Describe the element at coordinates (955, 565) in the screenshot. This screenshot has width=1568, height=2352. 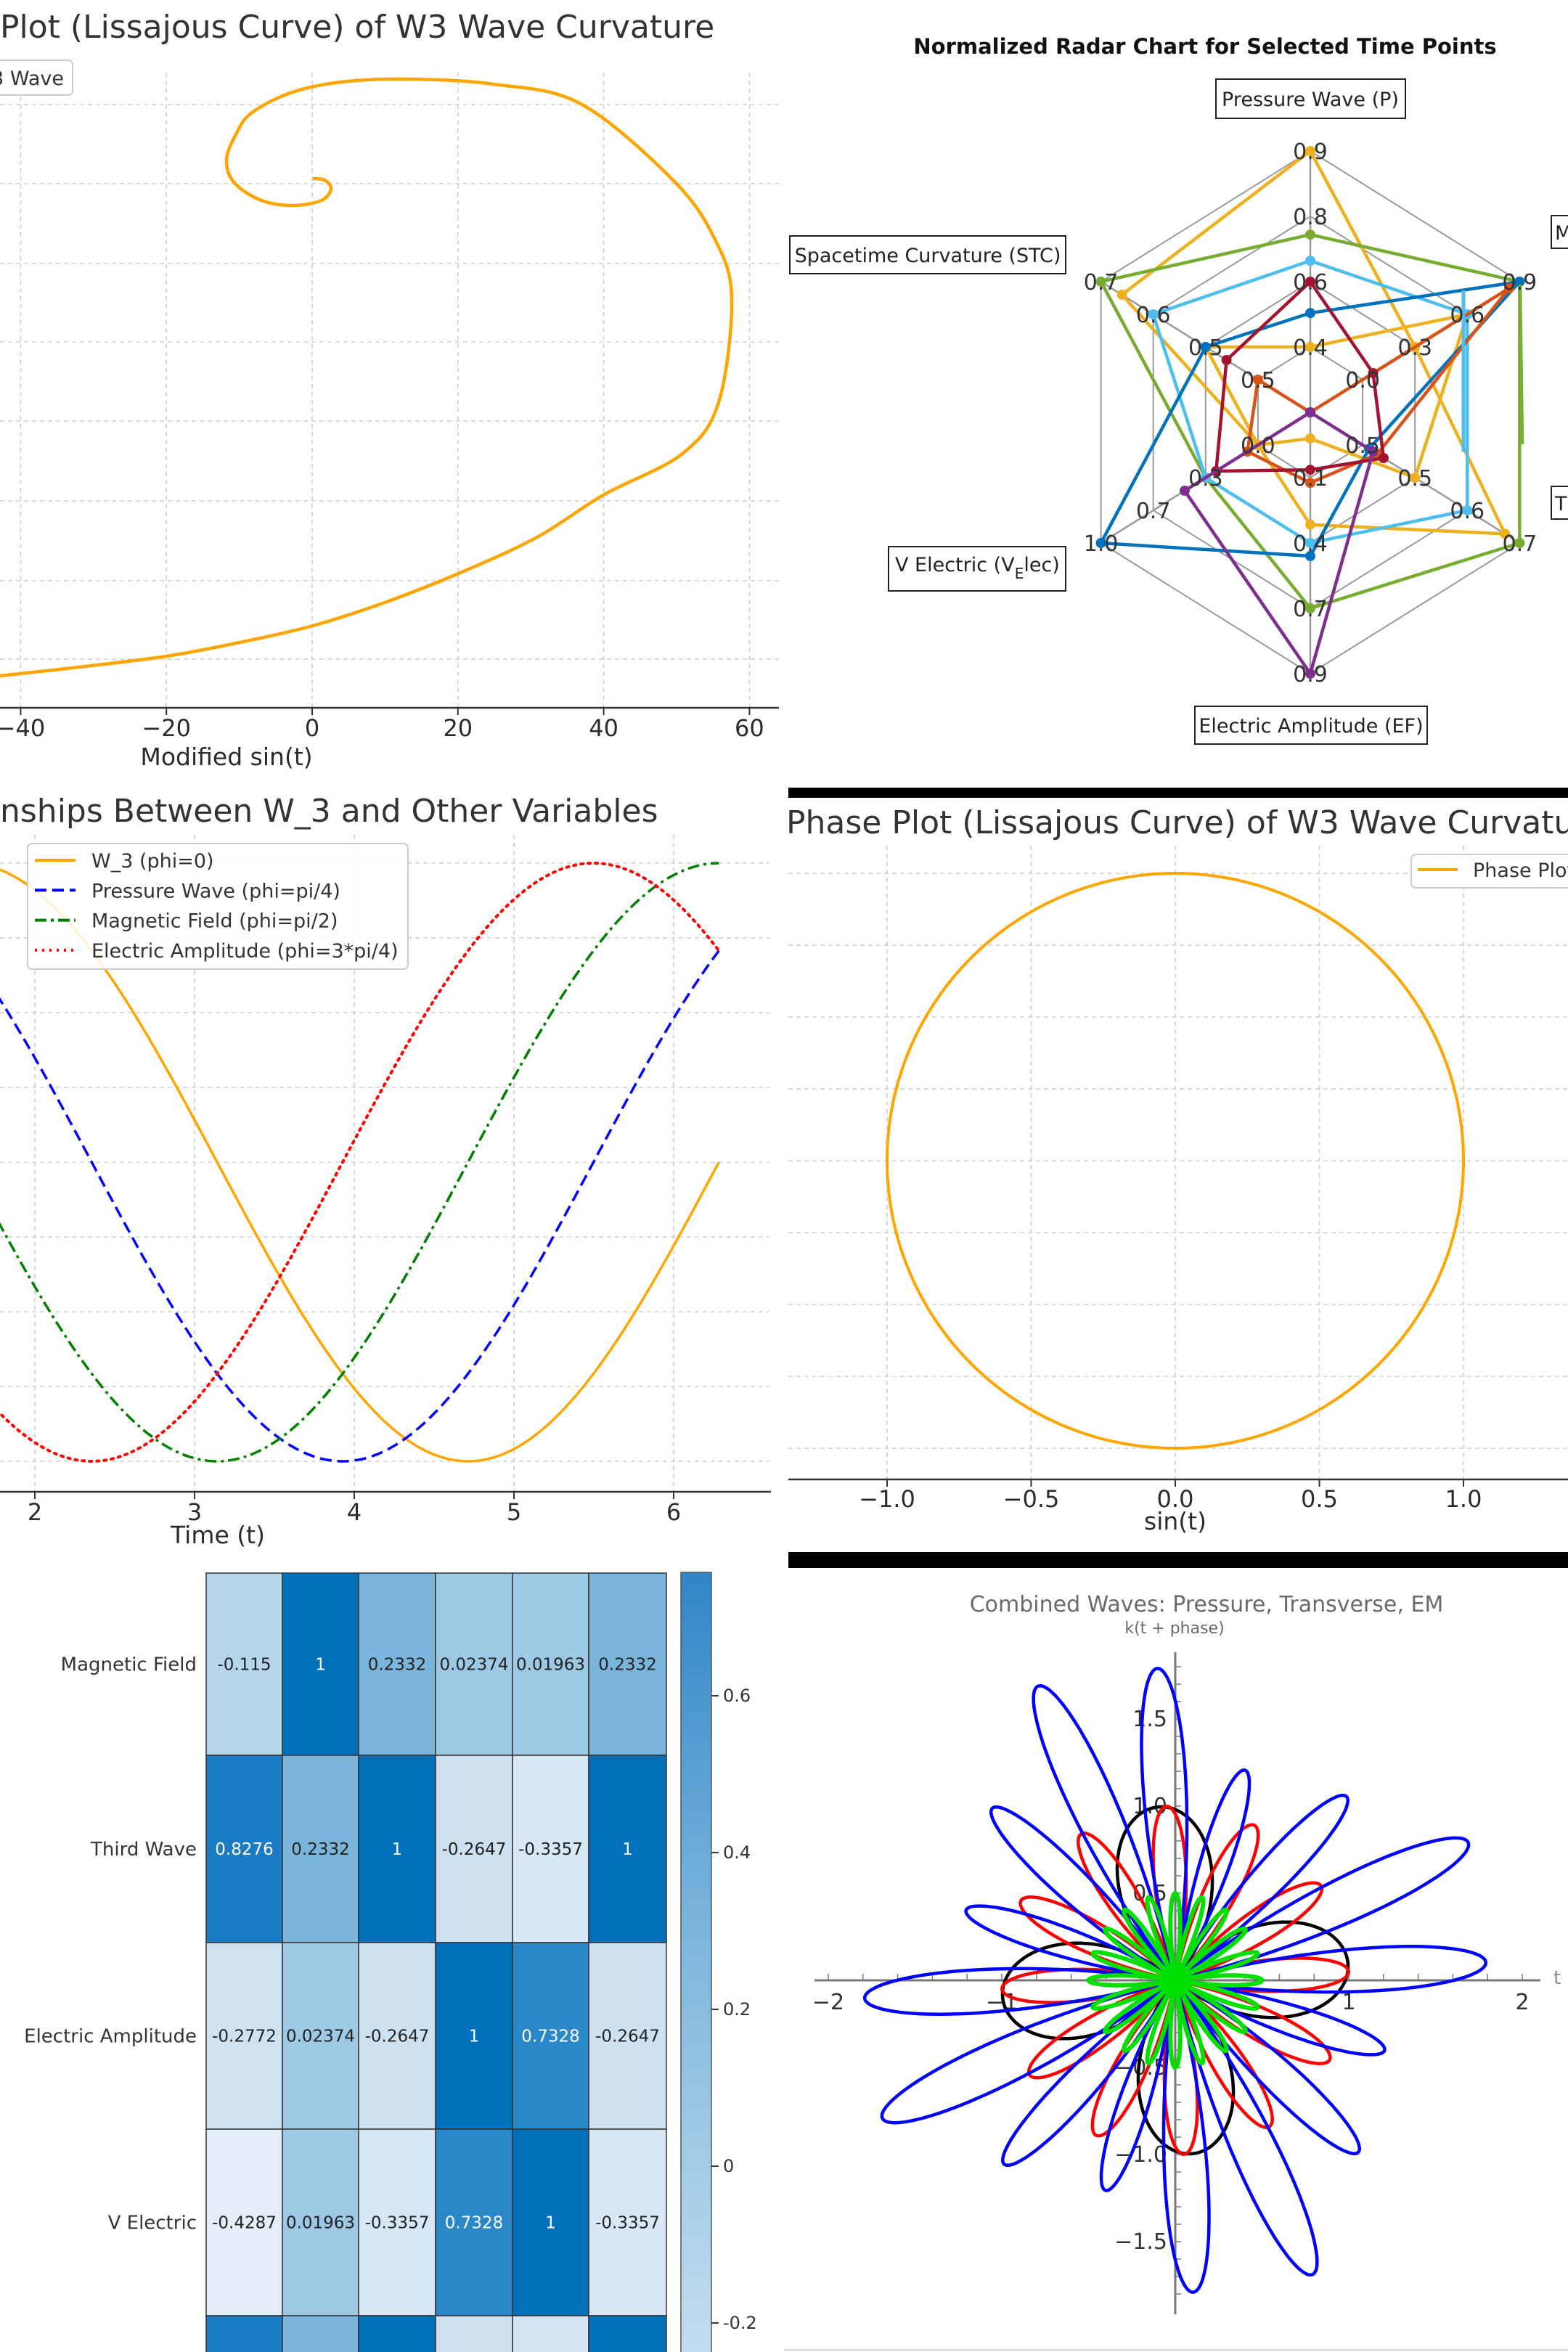
I see `label-main: V Electric (V` at that location.